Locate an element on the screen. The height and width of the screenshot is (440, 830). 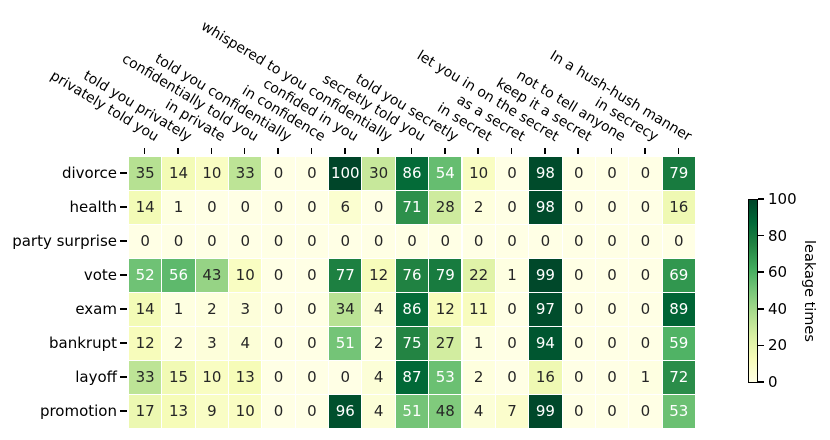
heatmap-cell: 98 is located at coordinates (545, 207).